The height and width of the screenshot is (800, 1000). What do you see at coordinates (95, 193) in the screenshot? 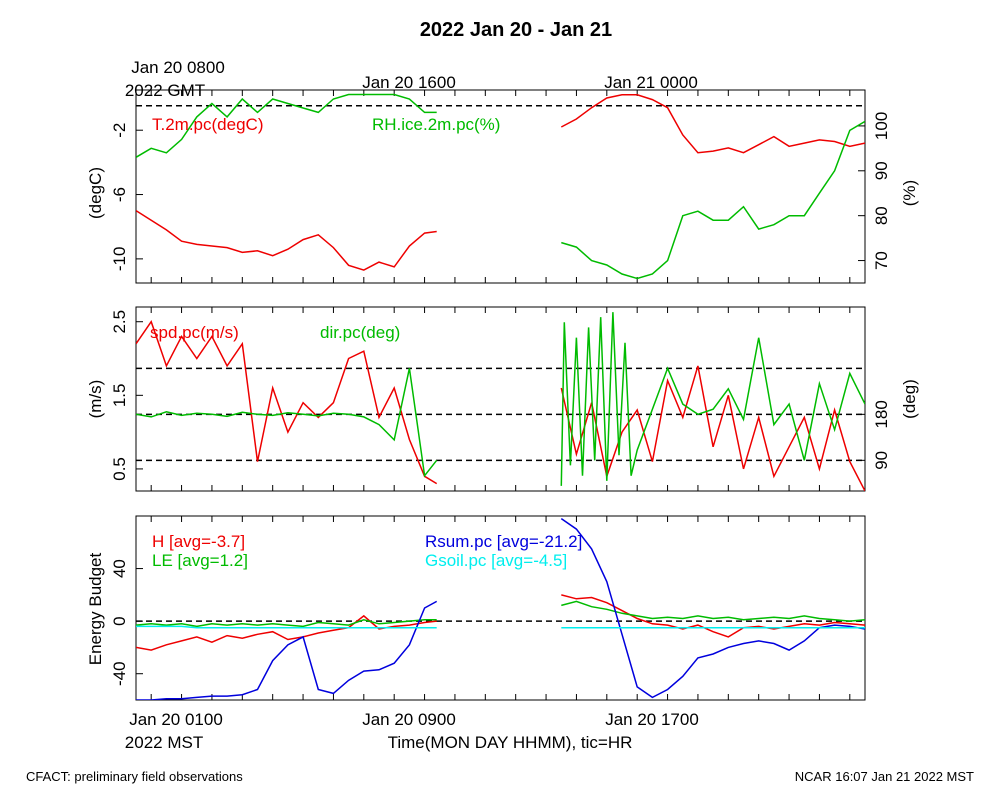
I see `left-axis-title-temp: (degC)` at bounding box center [95, 193].